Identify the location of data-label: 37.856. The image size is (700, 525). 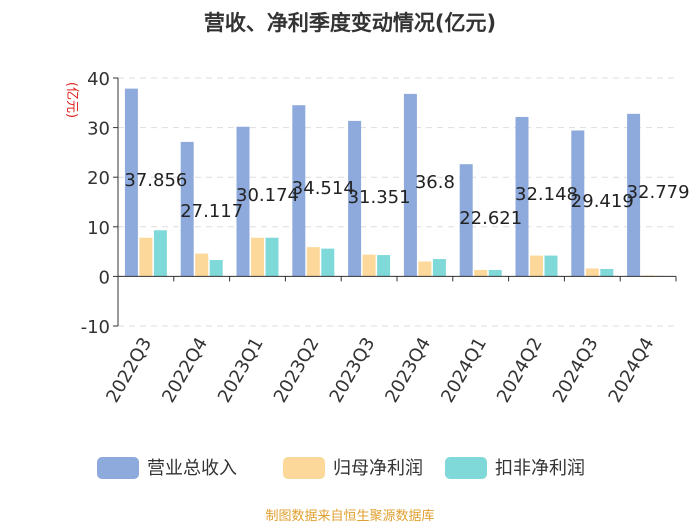
(155, 180).